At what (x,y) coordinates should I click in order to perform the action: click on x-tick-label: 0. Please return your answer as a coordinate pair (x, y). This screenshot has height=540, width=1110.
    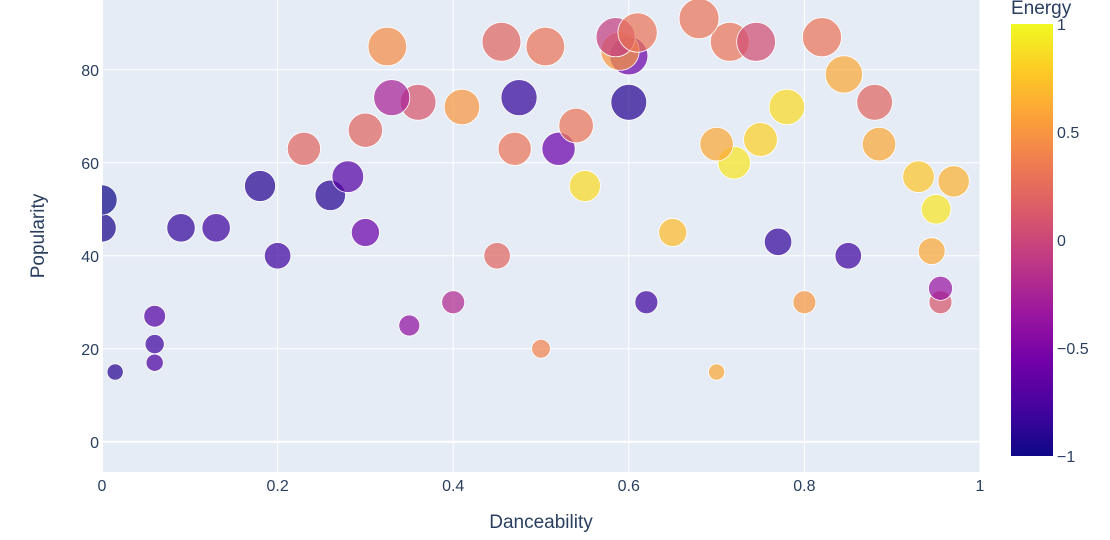
    Looking at the image, I should click on (102, 486).